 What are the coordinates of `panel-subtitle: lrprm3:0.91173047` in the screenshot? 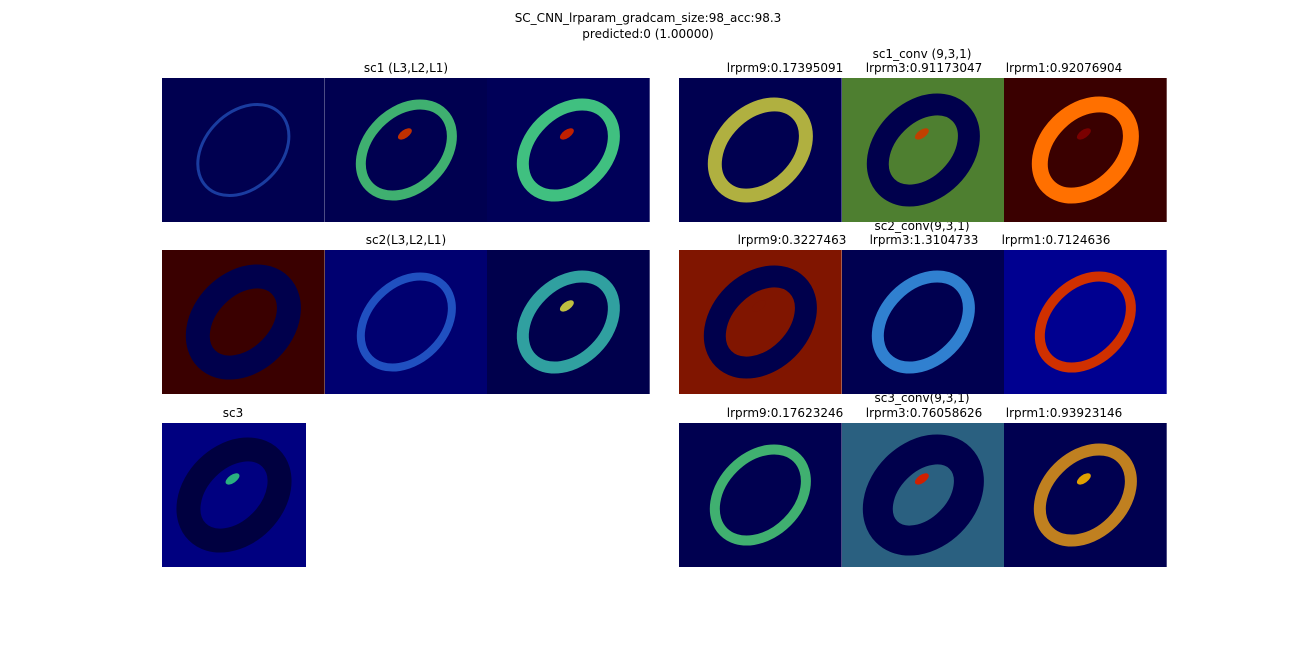 It's located at (924, 68).